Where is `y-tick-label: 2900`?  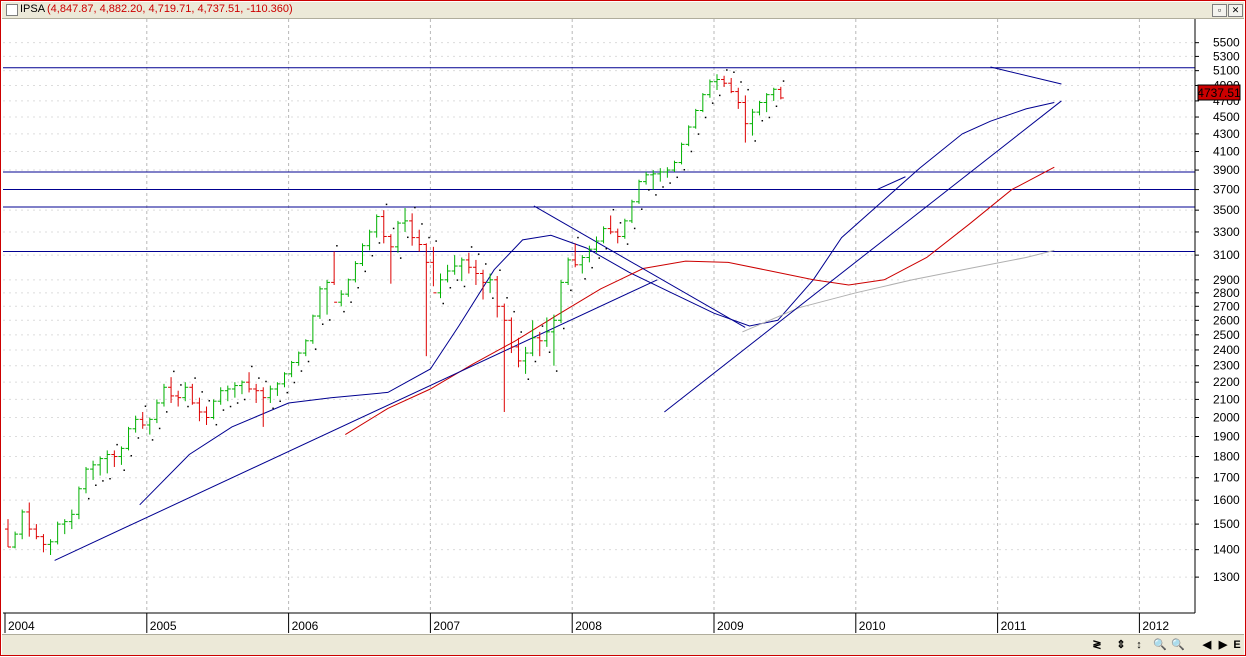 y-tick-label: 2900 is located at coordinates (1226, 280).